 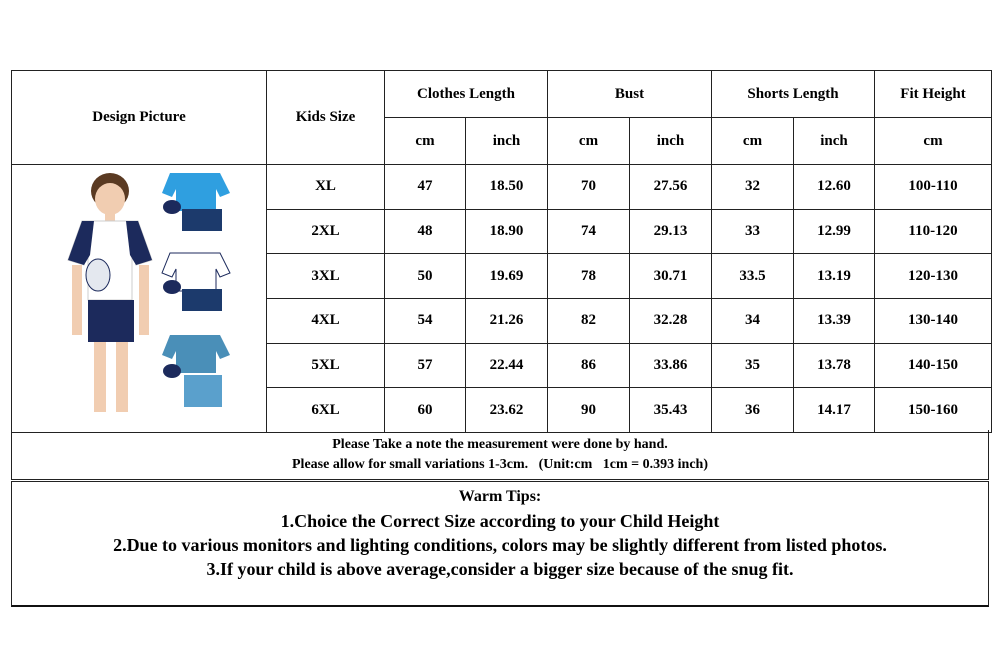 What do you see at coordinates (425, 365) in the screenshot?
I see `value-cell: 57` at bounding box center [425, 365].